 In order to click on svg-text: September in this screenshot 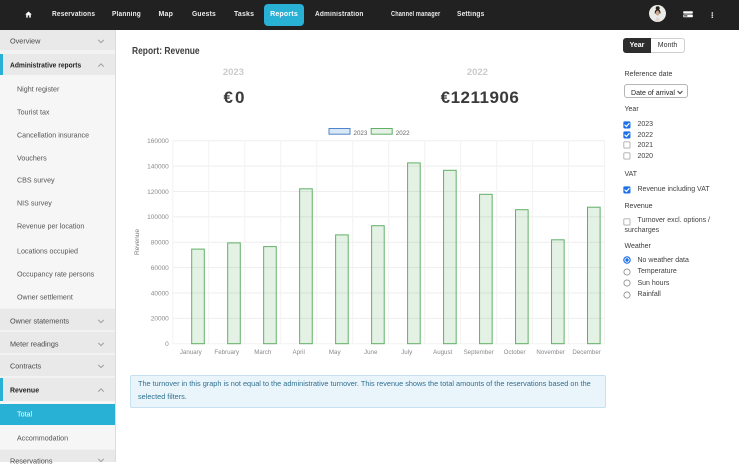, I will do `click(479, 352)`.